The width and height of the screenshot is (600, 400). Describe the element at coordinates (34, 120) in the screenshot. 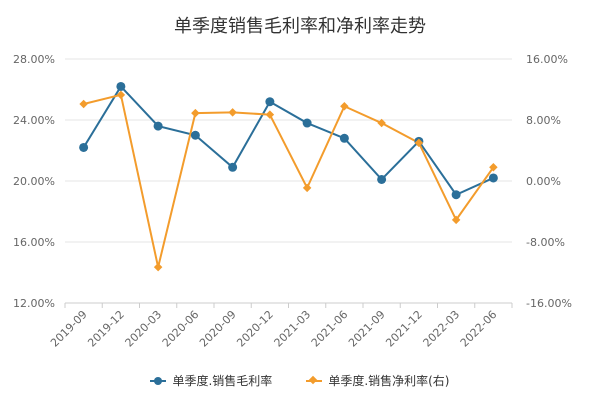

I see `left-axis-tick: 24.00%` at that location.